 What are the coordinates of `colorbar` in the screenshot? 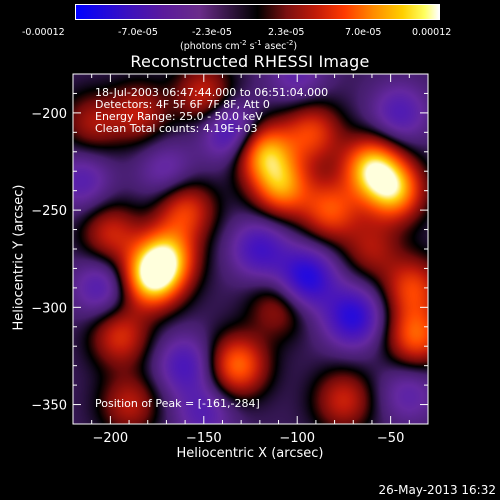 It's located at (257, 12).